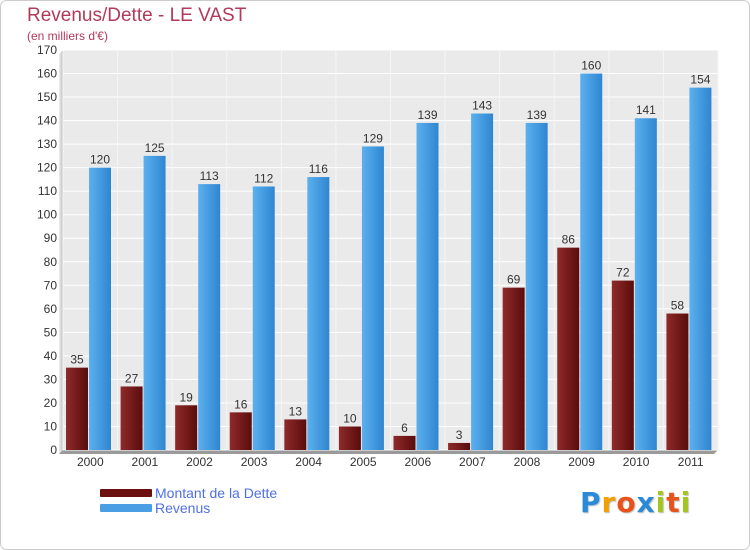 The height and width of the screenshot is (550, 750). What do you see at coordinates (47, 74) in the screenshot?
I see `y-tick-label: 160` at bounding box center [47, 74].